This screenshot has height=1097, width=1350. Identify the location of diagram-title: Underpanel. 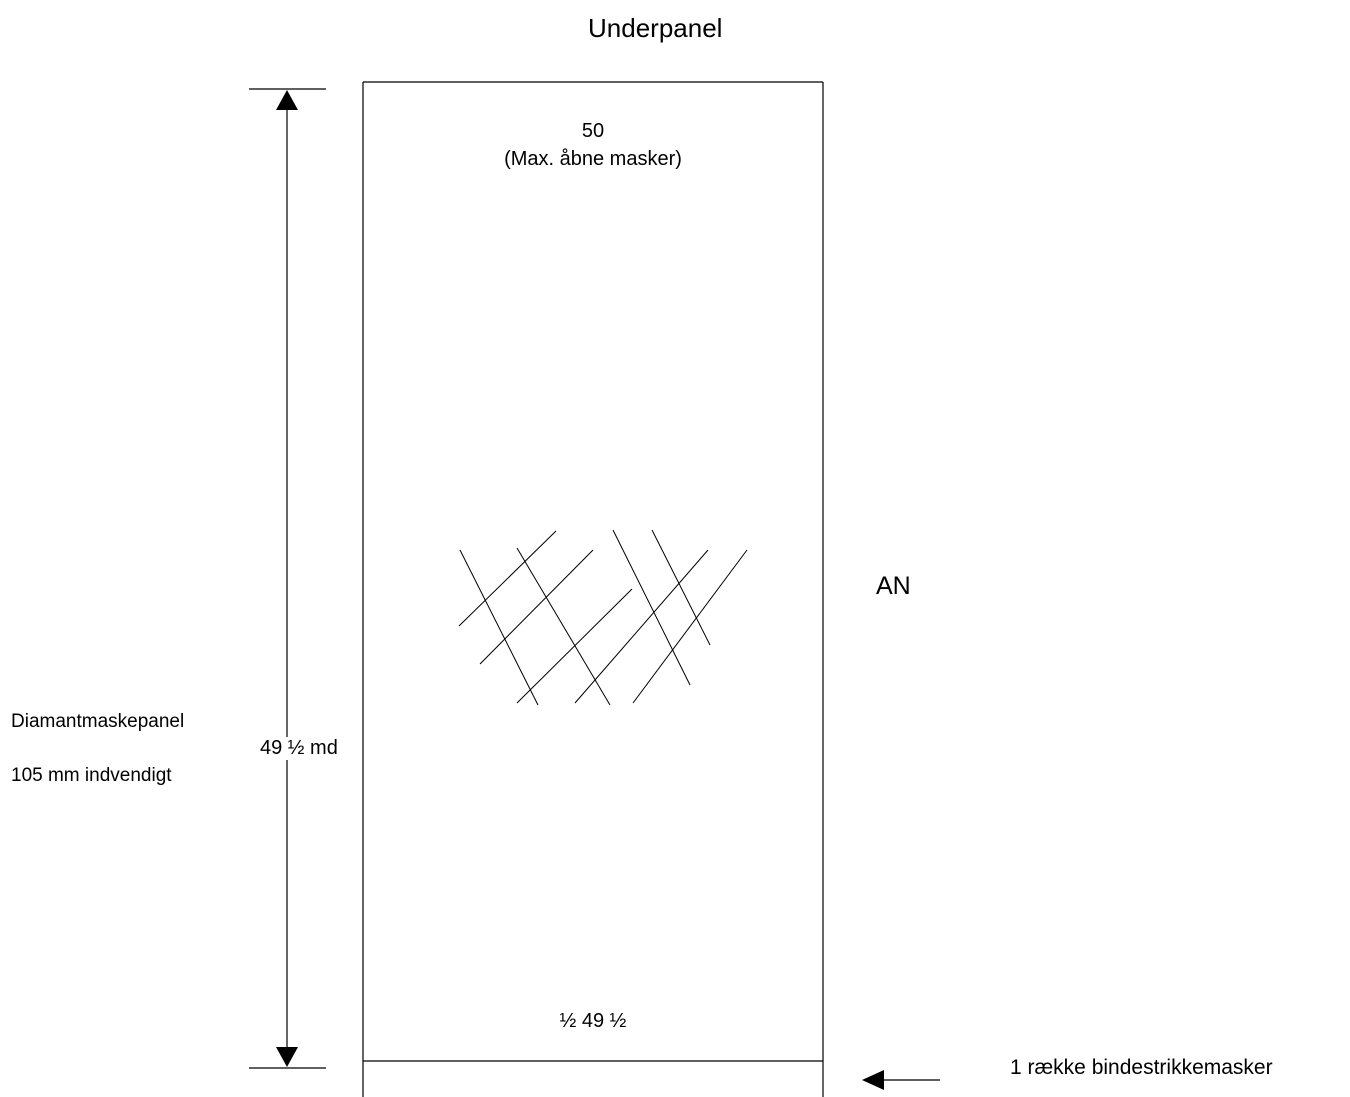
(655, 28).